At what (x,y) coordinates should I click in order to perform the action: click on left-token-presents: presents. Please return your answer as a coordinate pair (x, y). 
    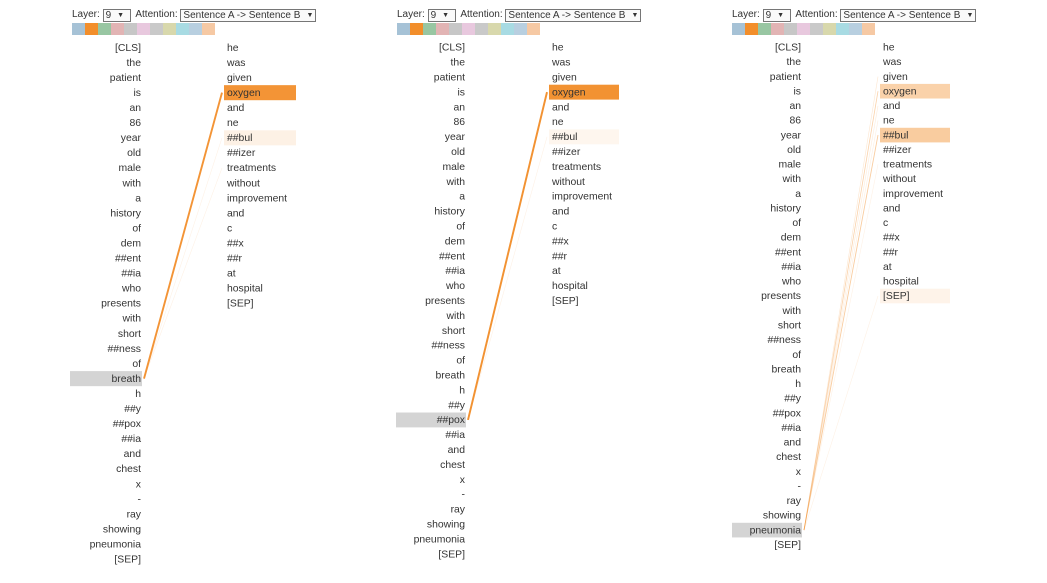
    Looking at the image, I should click on (121, 304).